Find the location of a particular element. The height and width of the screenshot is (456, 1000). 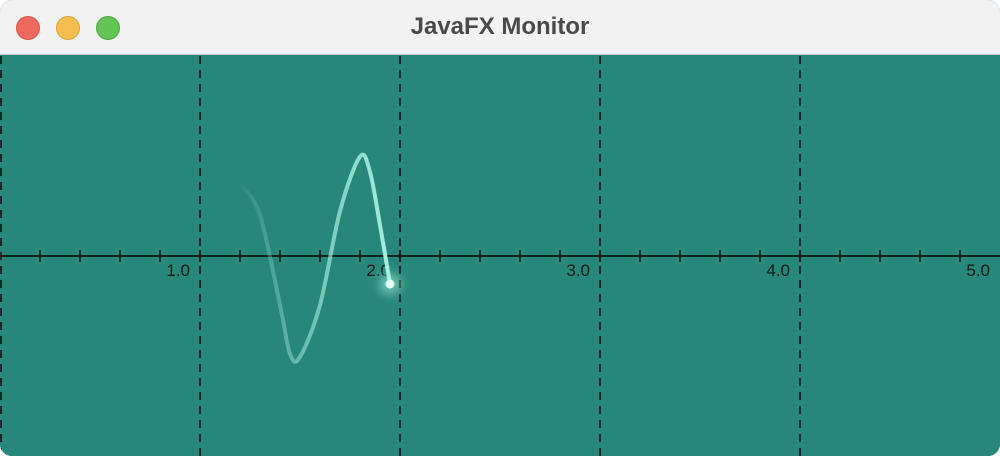

trace-line is located at coordinates (316, 258).